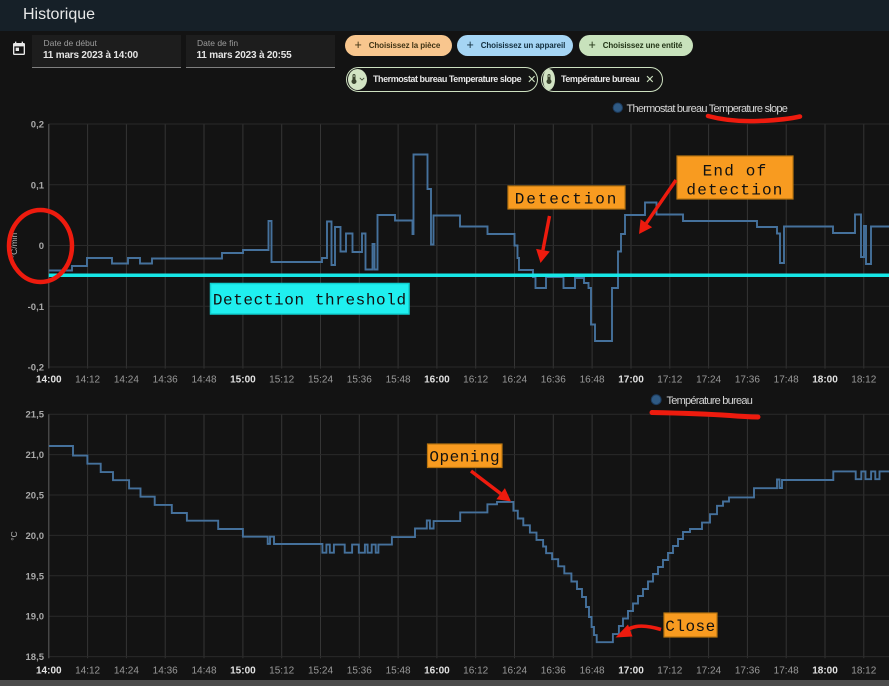  What do you see at coordinates (35, 496) in the screenshot?
I see `svg-text: 20,5` at bounding box center [35, 496].